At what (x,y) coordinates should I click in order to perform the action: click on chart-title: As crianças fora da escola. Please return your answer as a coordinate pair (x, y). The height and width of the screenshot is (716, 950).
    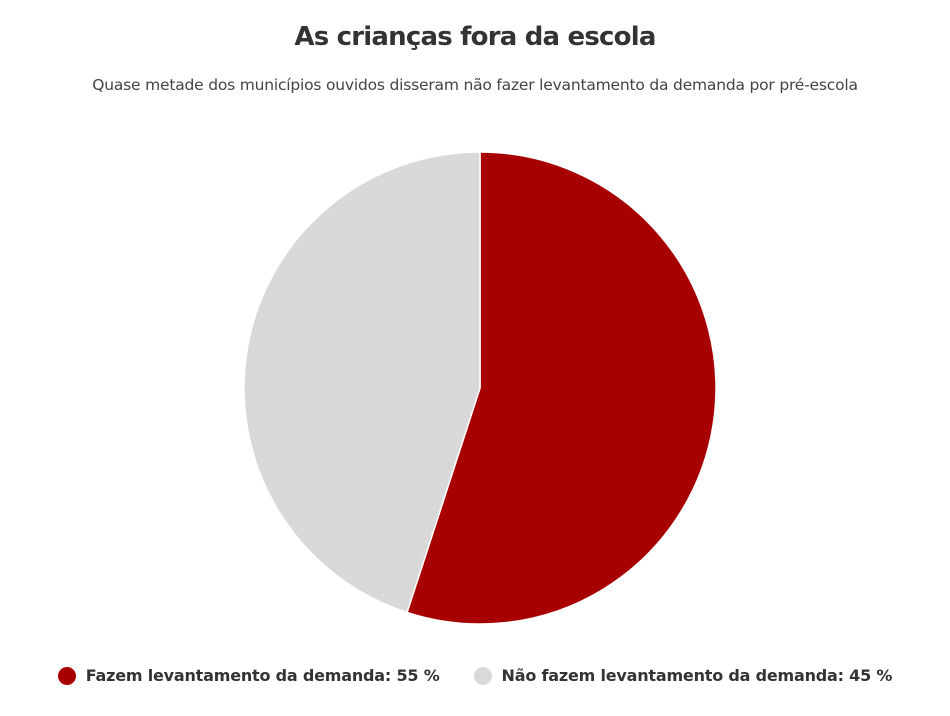
    Looking at the image, I should click on (475, 37).